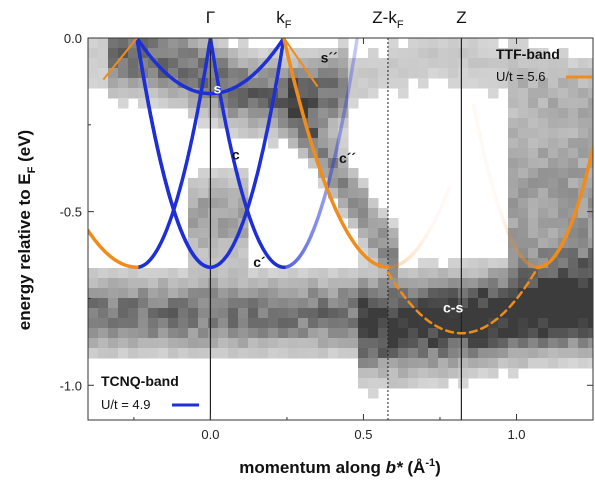 The width and height of the screenshot is (595, 485). What do you see at coordinates (347, 158) in the screenshot?
I see `band-label: c´´` at bounding box center [347, 158].